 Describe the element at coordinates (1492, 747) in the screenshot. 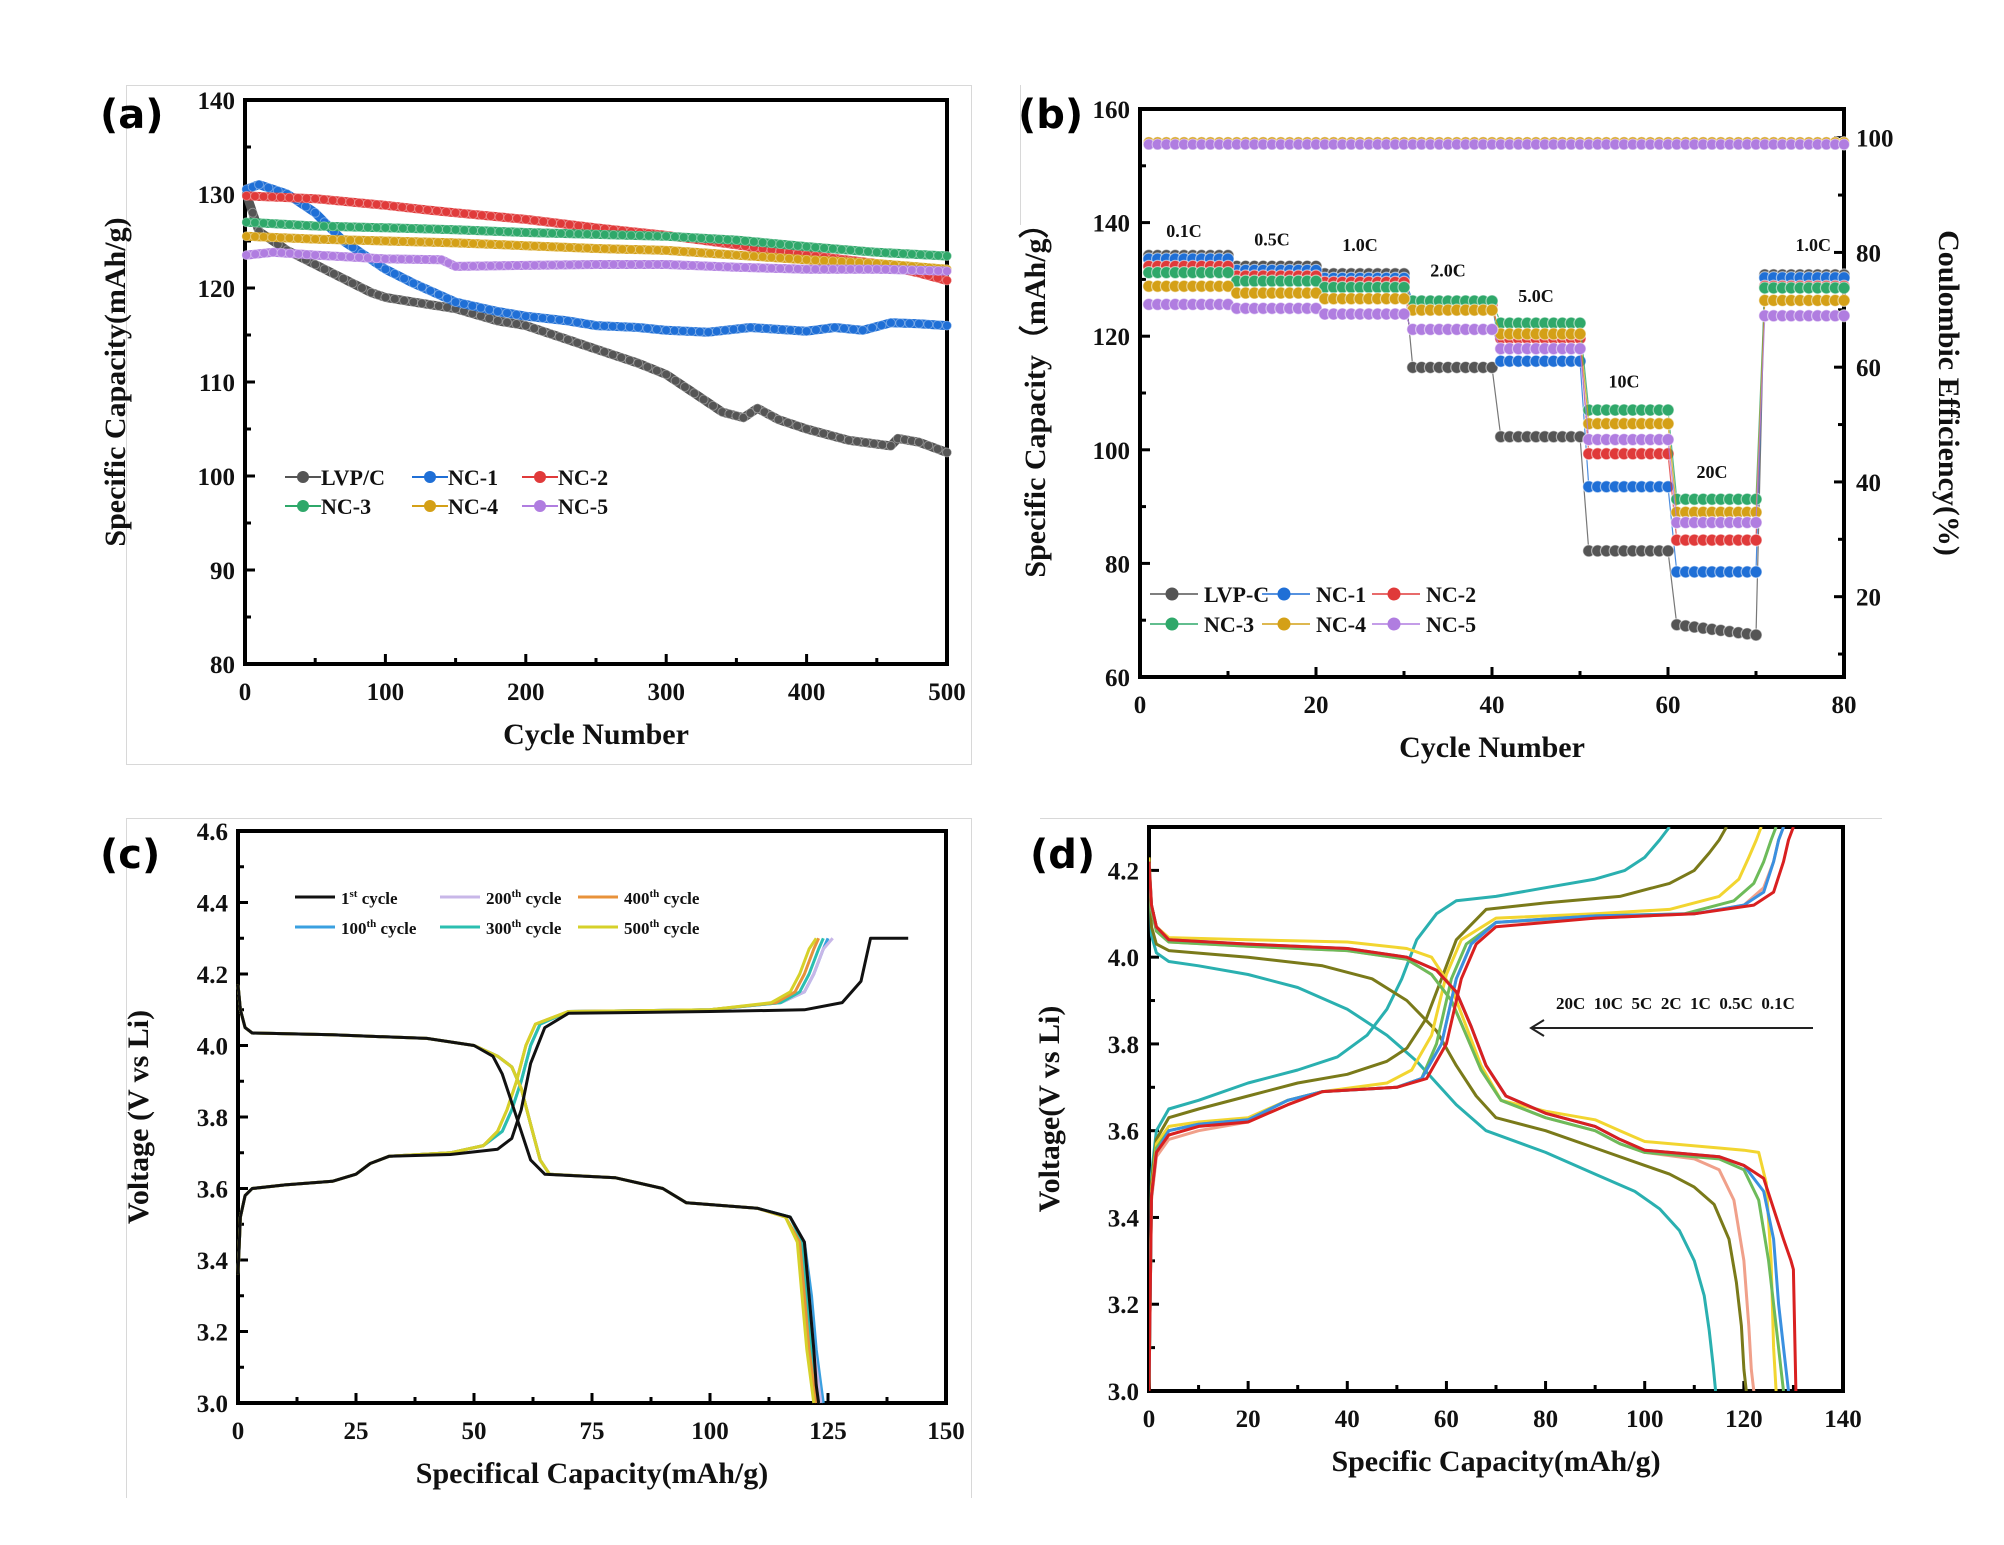

I see `x-axis-title: Cycle Number` at that location.